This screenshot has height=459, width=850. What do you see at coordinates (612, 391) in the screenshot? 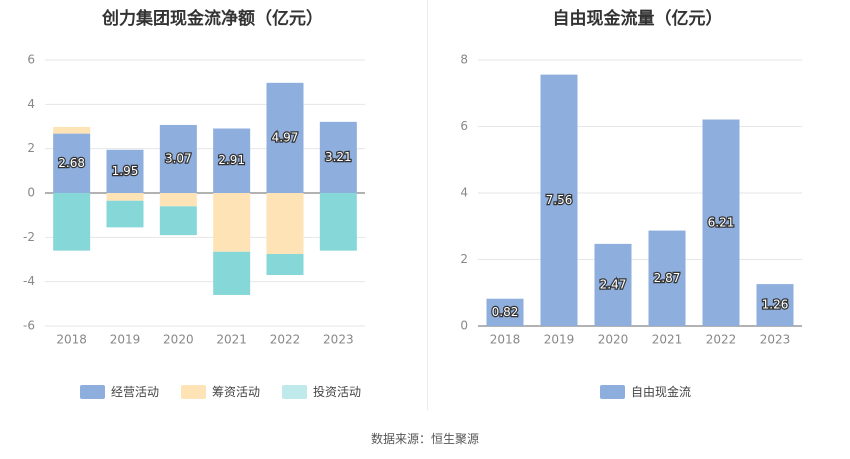
I see `legend-swatch-fcf` at bounding box center [612, 391].